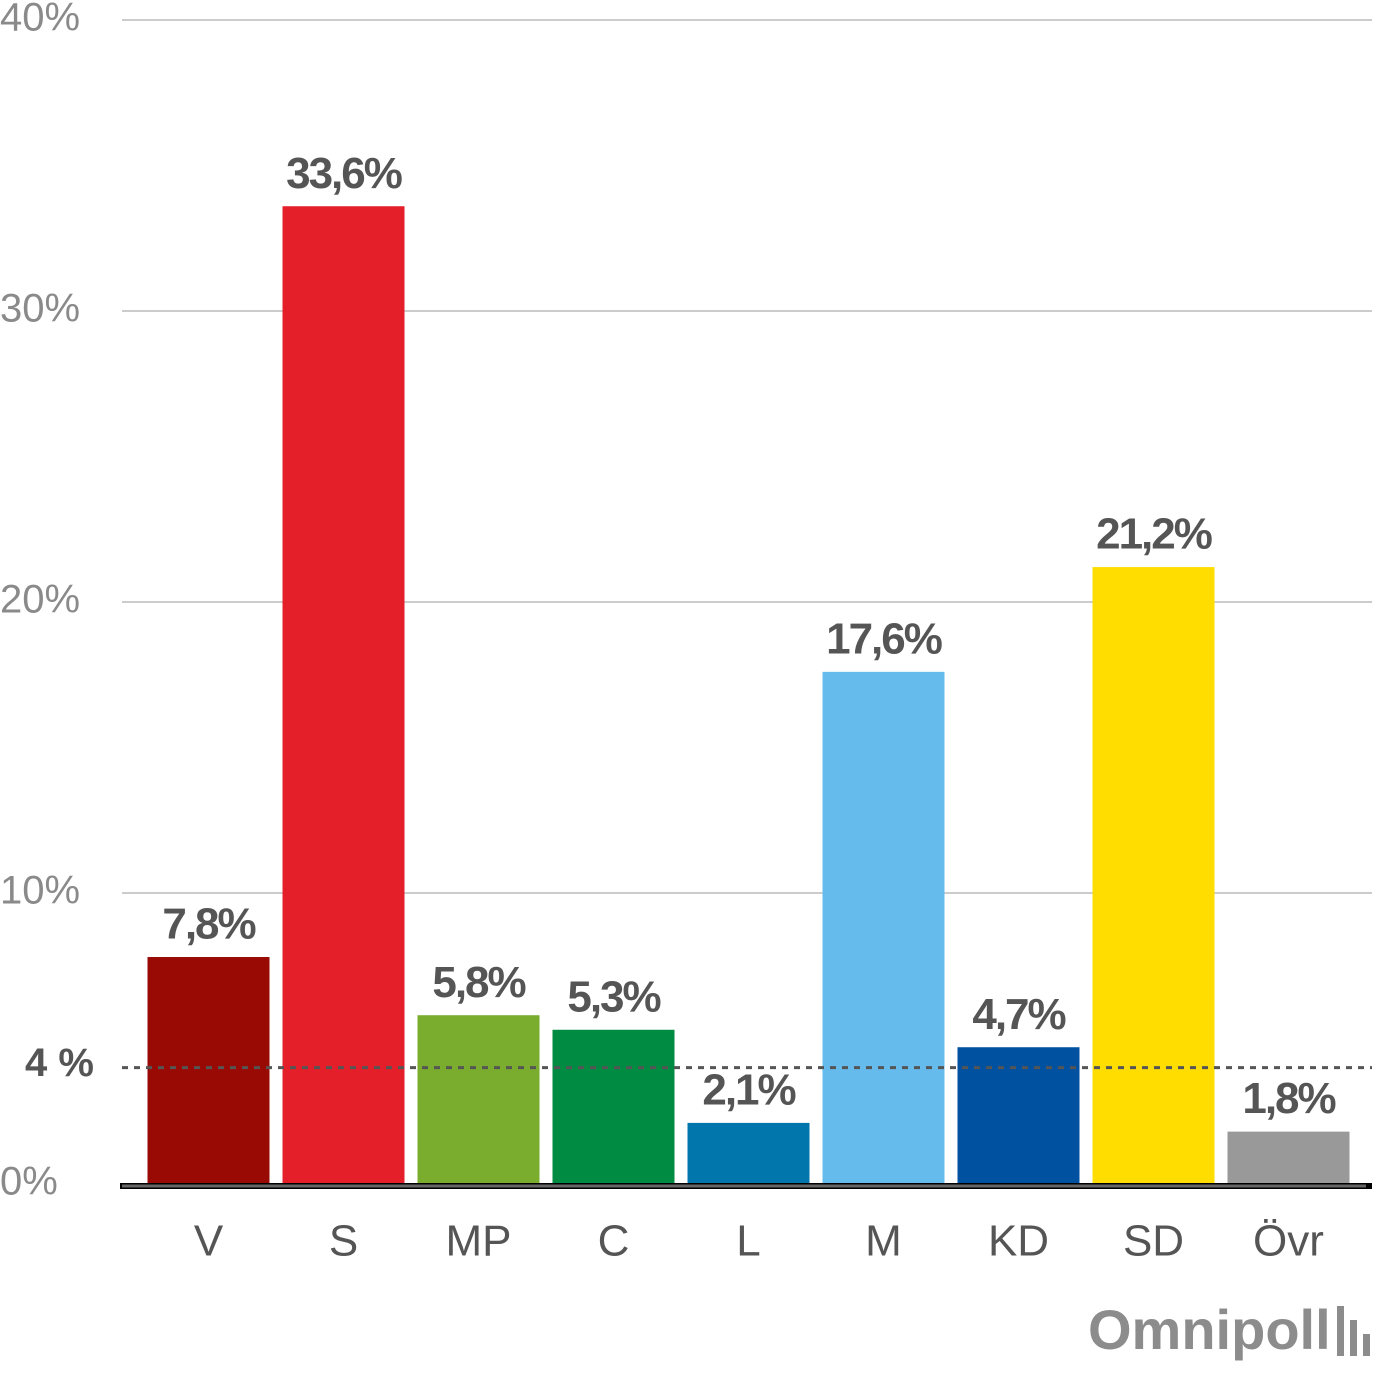 The height and width of the screenshot is (1380, 1380). Describe the element at coordinates (1288, 1241) in the screenshot. I see `x-tick-label: Övr` at that location.